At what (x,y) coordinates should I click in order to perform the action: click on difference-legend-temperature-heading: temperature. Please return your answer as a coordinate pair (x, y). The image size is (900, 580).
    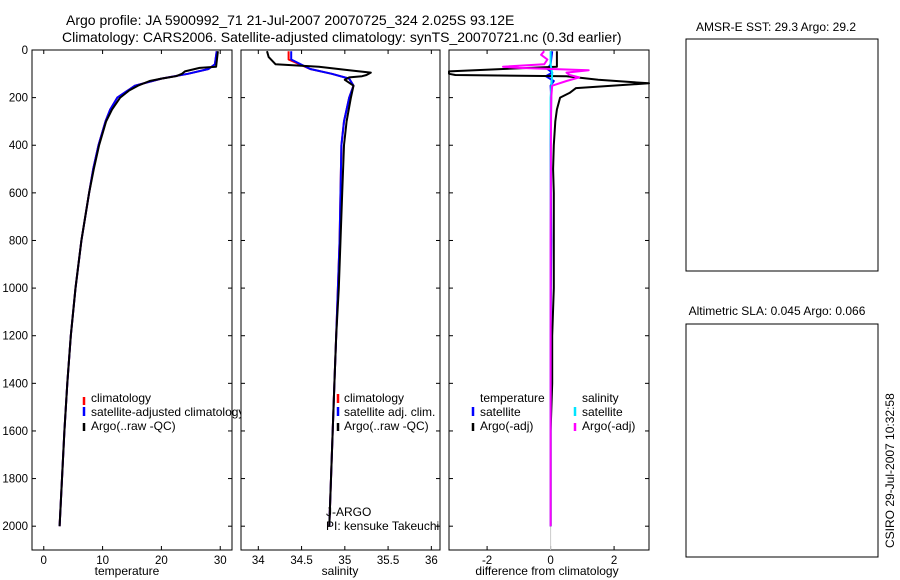
    Looking at the image, I should click on (512, 398).